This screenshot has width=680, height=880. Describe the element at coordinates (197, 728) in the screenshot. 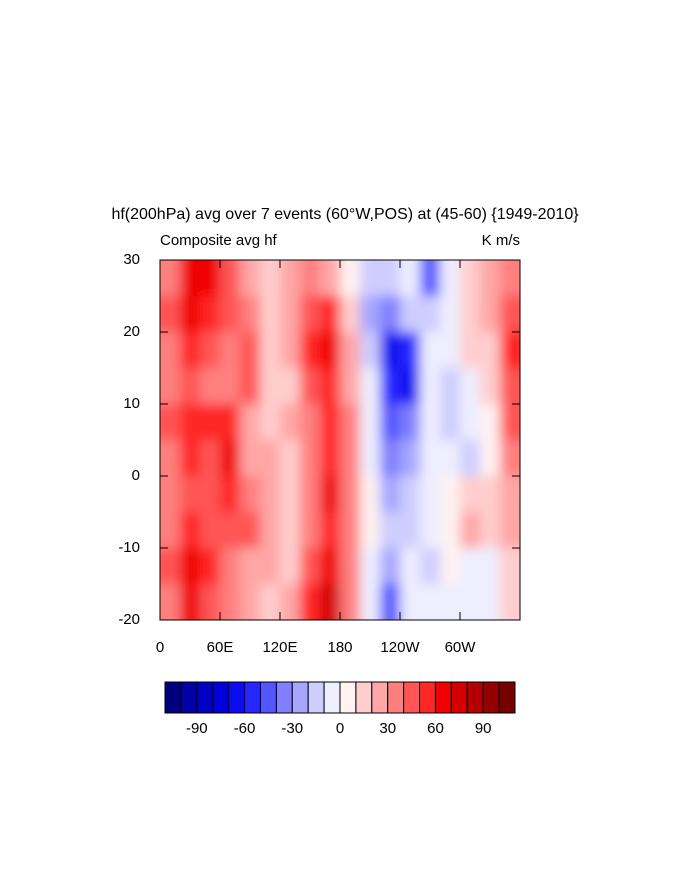

I see `colorbar-label: -90` at that location.